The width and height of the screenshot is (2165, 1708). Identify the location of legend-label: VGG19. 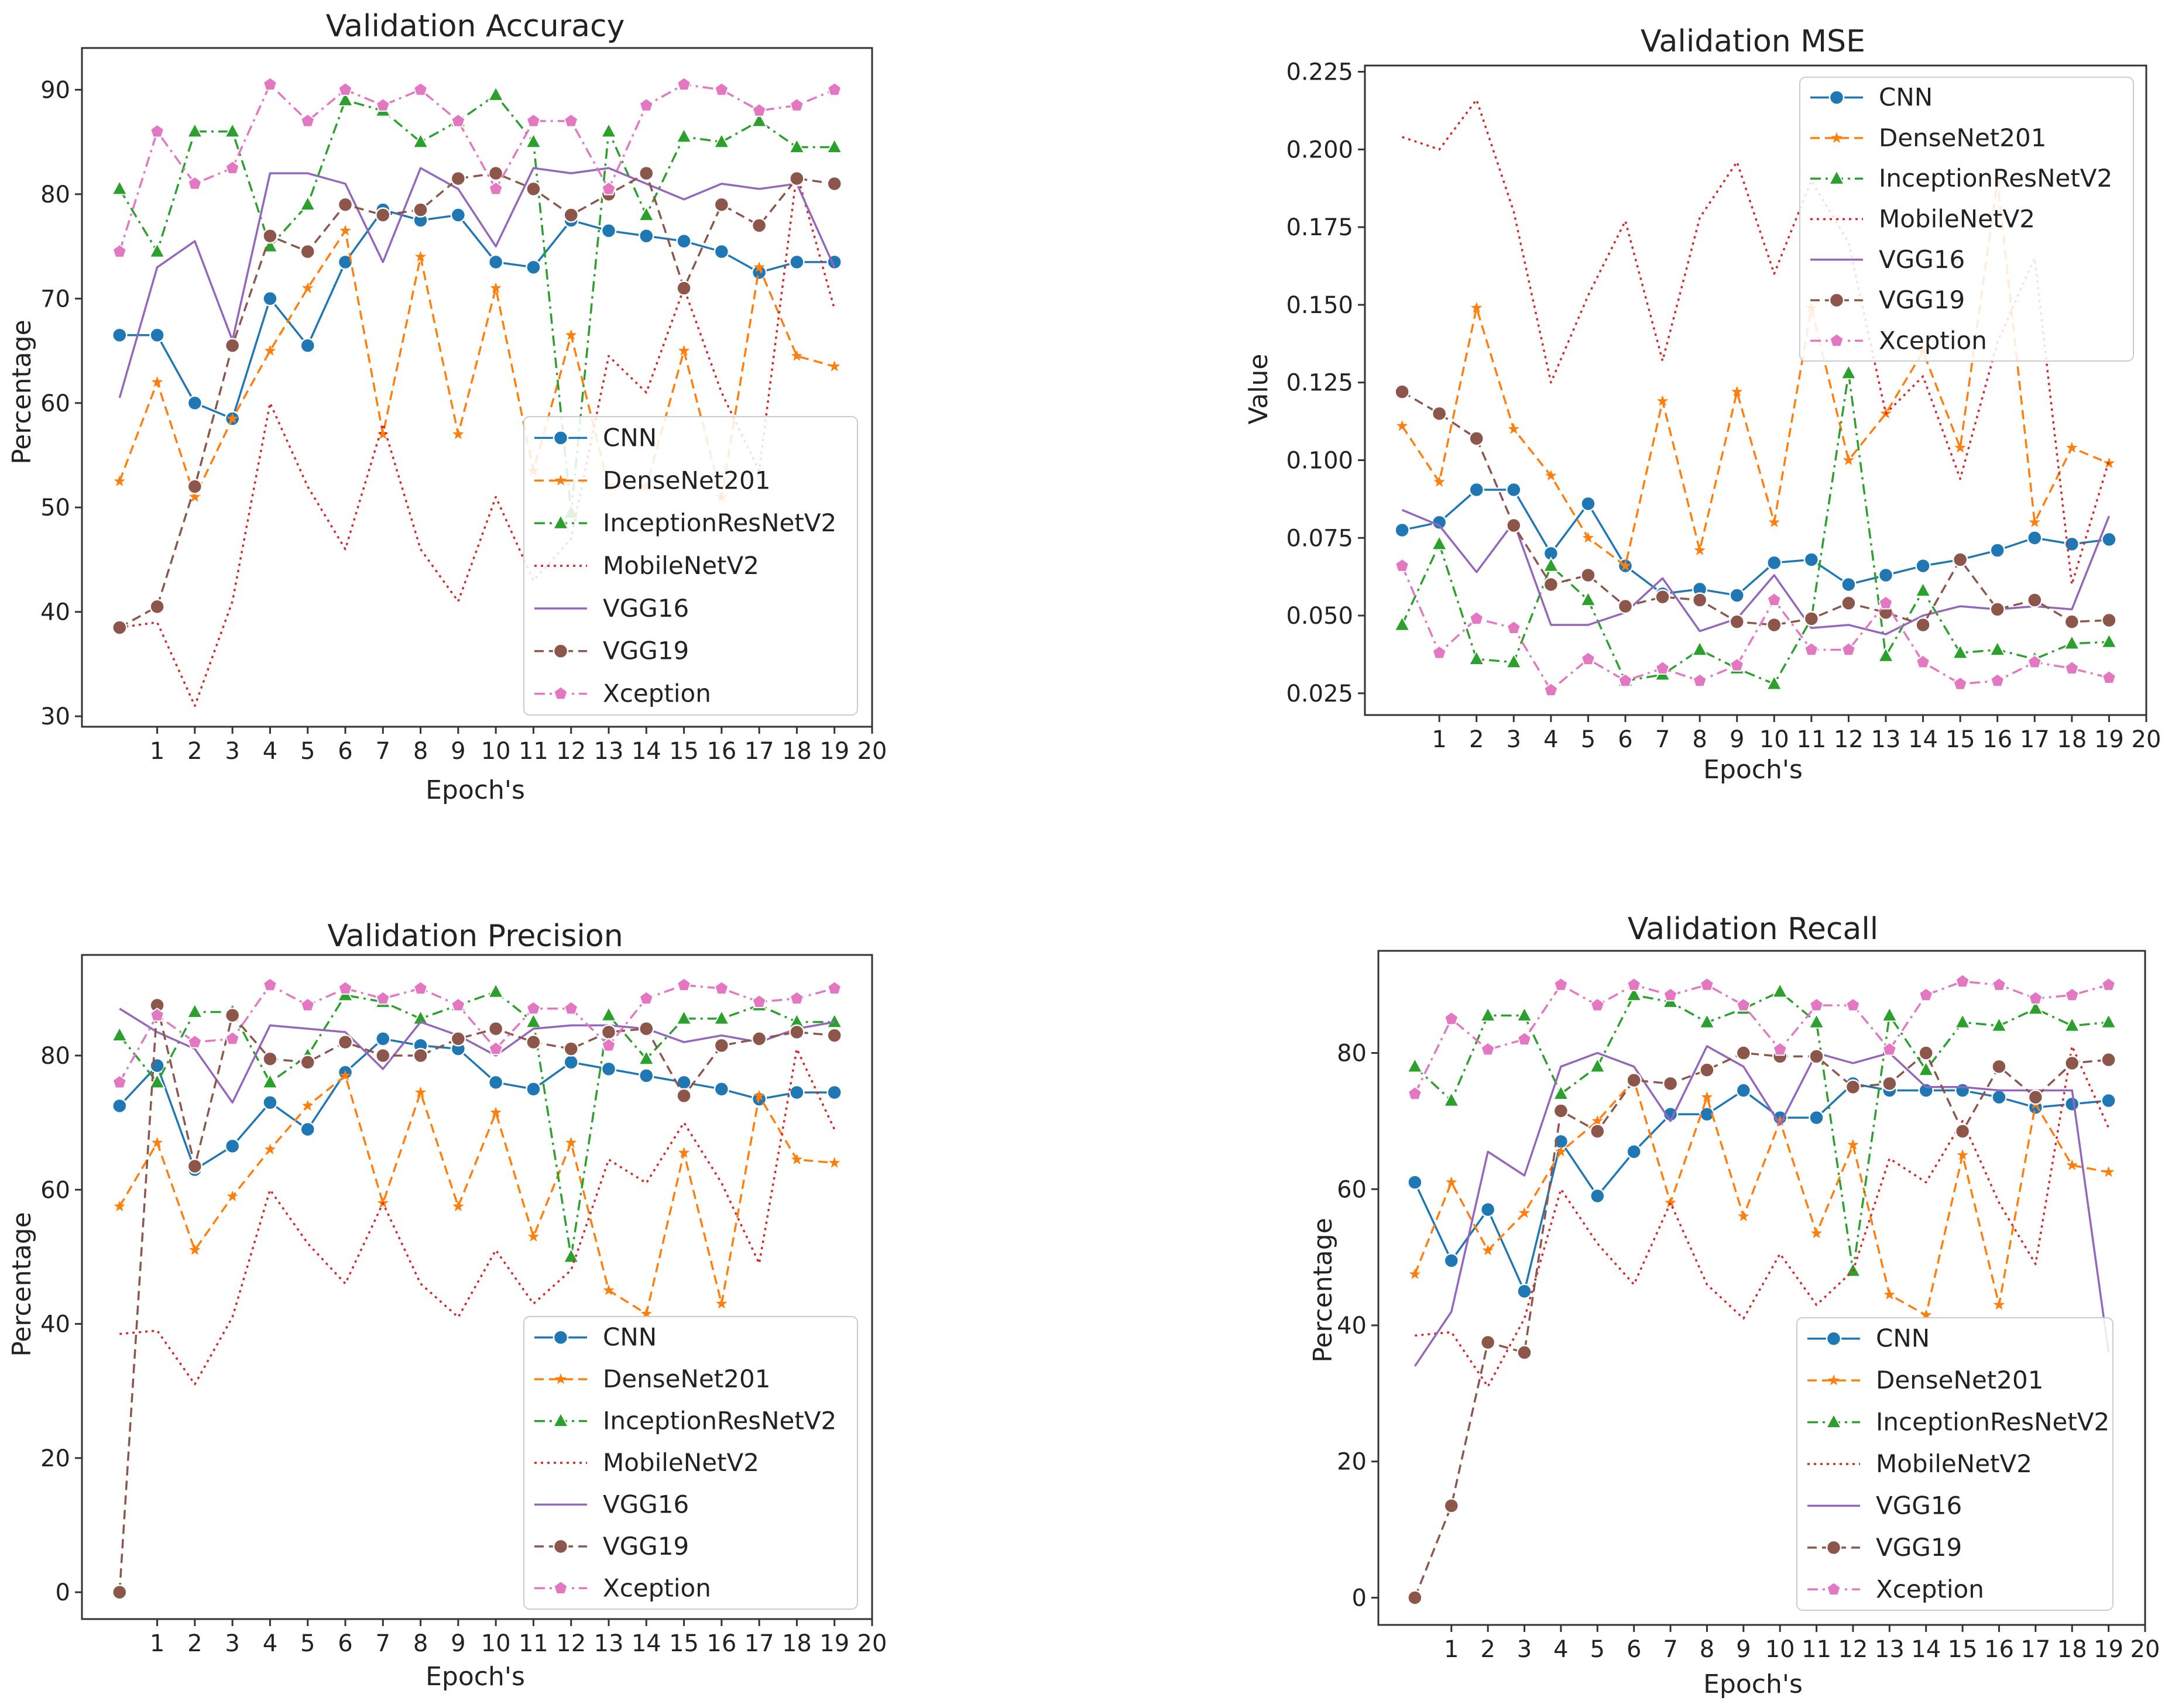
(1919, 1548).